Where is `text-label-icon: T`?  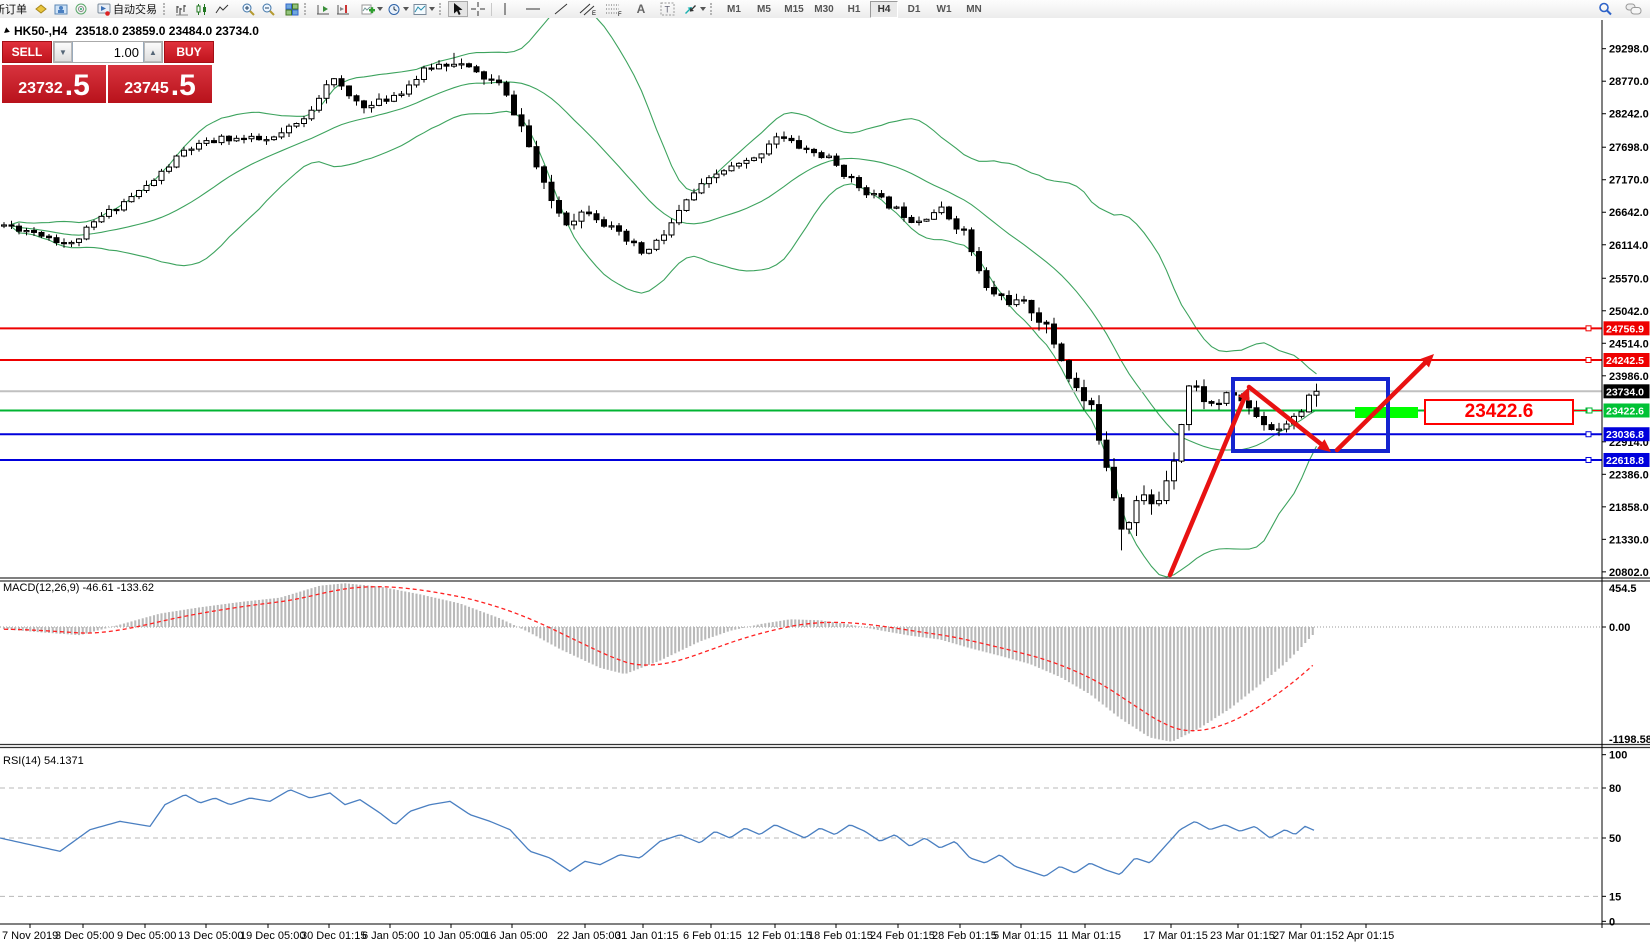
text-label-icon: T is located at coordinates (667, 9).